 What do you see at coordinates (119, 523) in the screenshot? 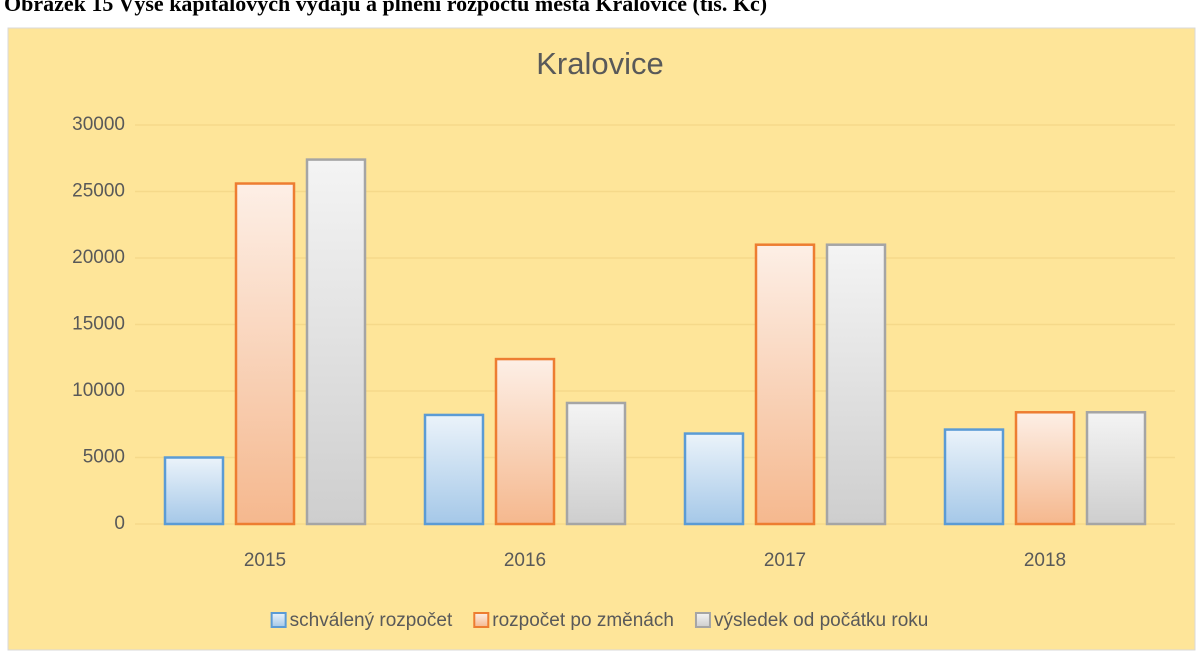
I see `y-tick-label: 0` at bounding box center [119, 523].